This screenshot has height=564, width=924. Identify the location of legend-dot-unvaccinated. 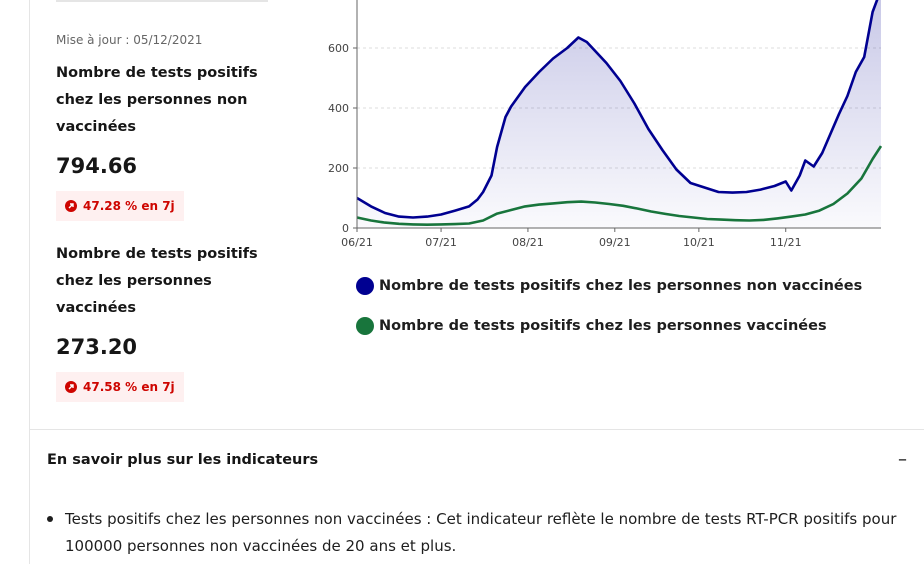
(365, 286).